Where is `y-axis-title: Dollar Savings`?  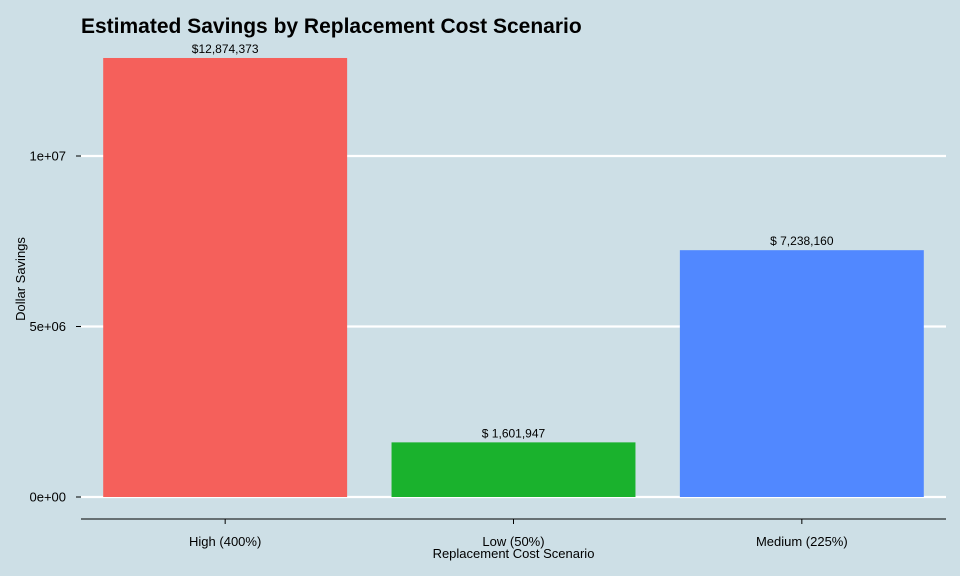
y-axis-title: Dollar Savings is located at coordinates (20, 279).